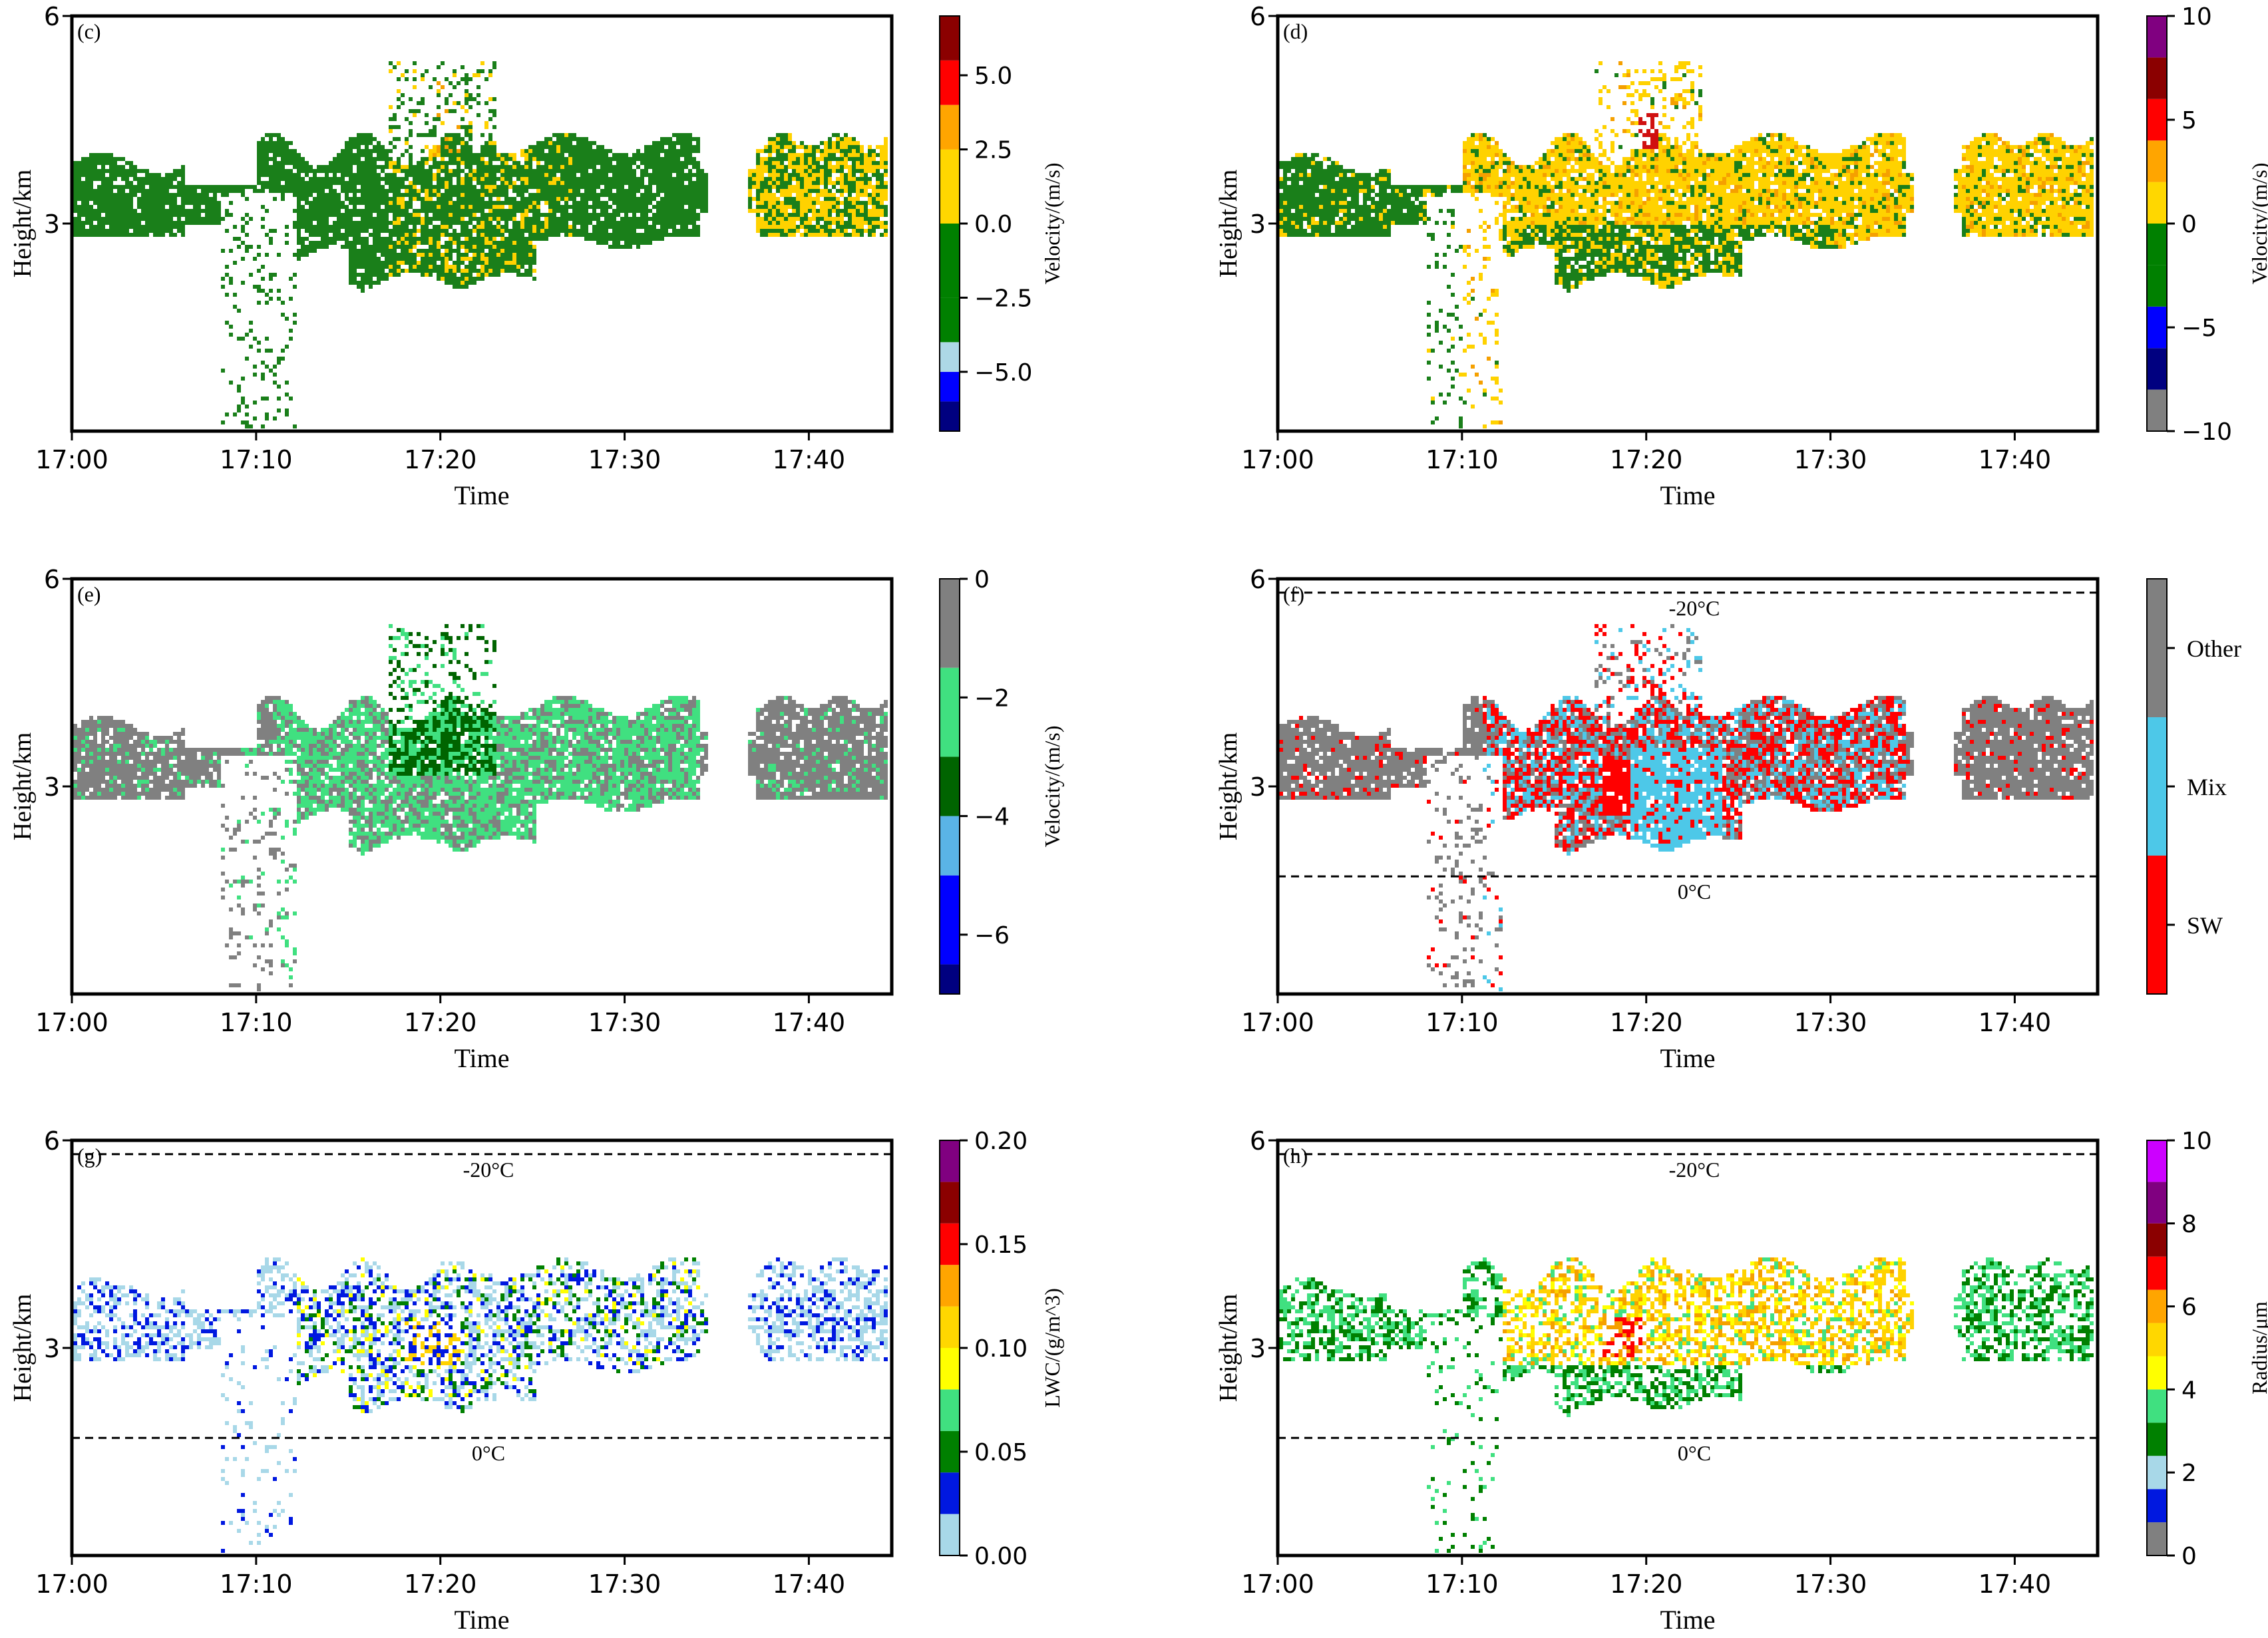 Image resolution: width=2268 pixels, height=1638 pixels. What do you see at coordinates (89, 1156) in the screenshot?
I see `panel-label: (g)` at bounding box center [89, 1156].